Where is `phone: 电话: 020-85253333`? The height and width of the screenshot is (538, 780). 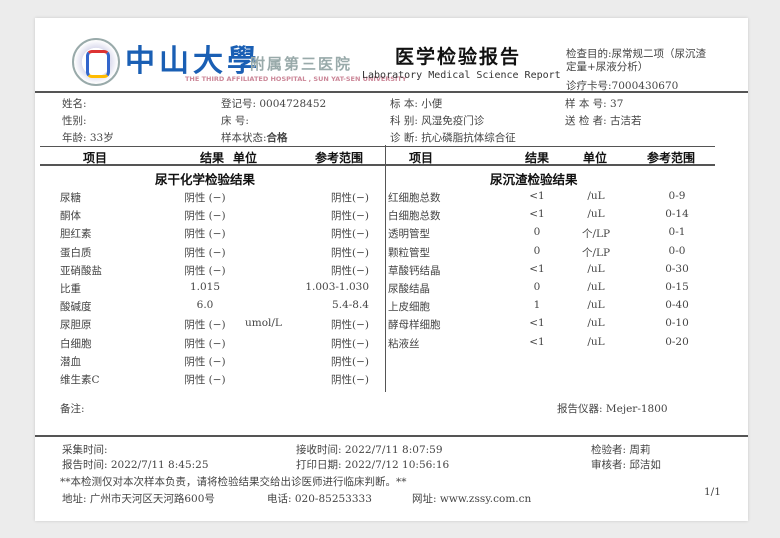
phone: 电话: 020-85253333 is located at coordinates (319, 499).